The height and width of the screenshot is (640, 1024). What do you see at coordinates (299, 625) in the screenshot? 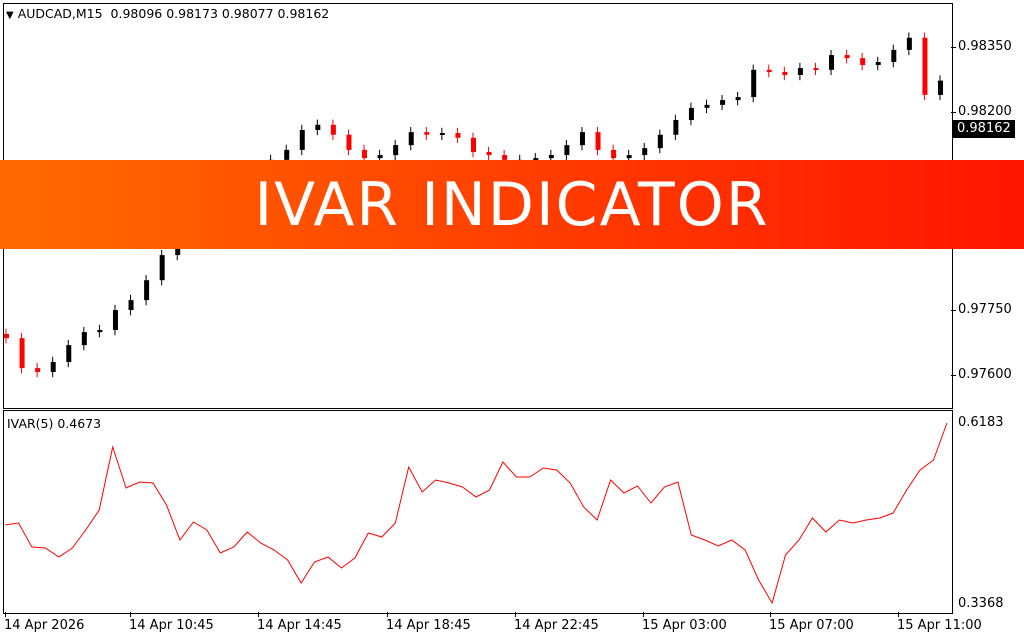
I see `time-label: 14 Apr 14:45` at bounding box center [299, 625].